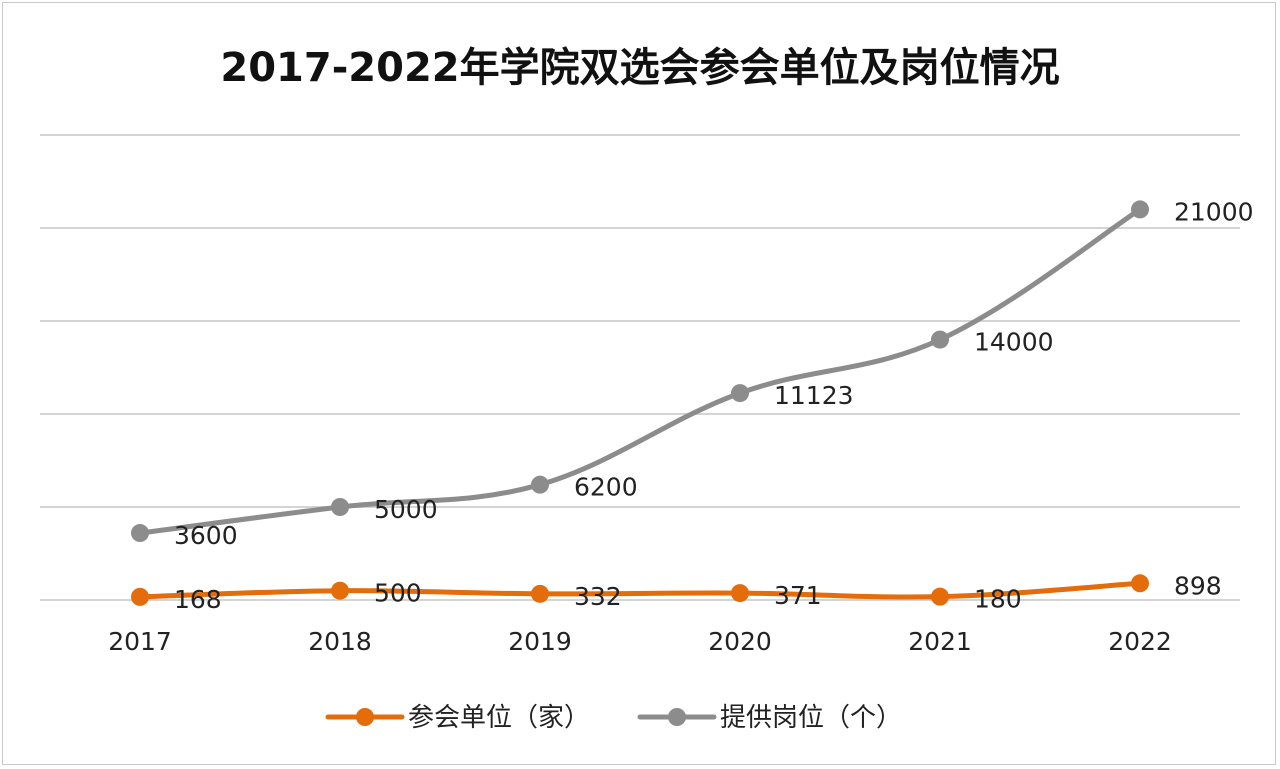  Describe the element at coordinates (1198, 585) in the screenshot. I see `data-label-0-2022: 898` at that location.